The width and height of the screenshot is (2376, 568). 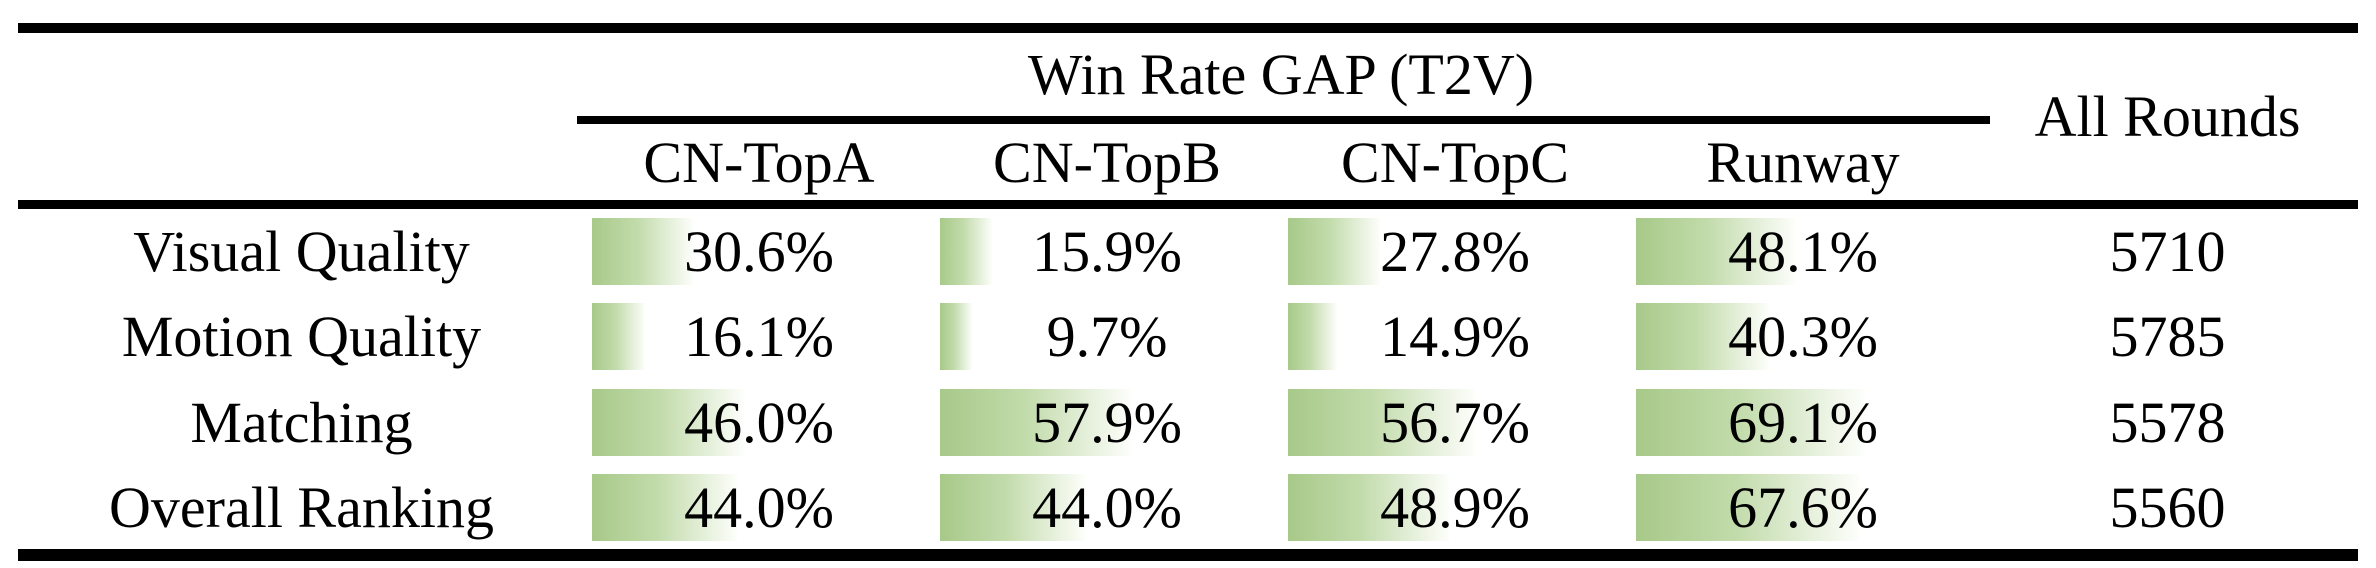 What do you see at coordinates (2167, 251) in the screenshot?
I see `cell-visual-quality-all-rounds: 5710` at bounding box center [2167, 251].